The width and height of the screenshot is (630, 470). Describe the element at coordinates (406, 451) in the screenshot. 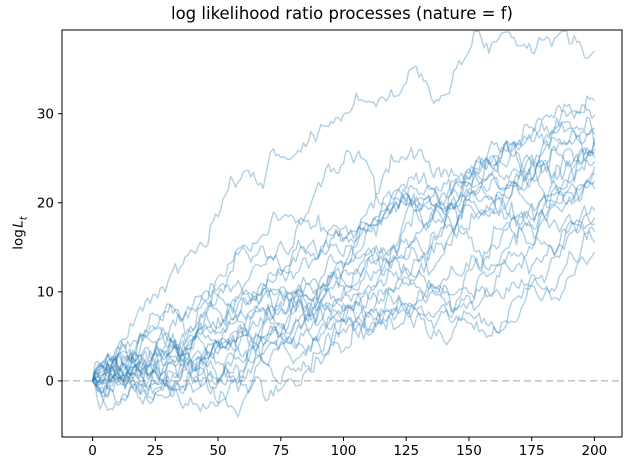

I see `x-tick-label: 125` at that location.